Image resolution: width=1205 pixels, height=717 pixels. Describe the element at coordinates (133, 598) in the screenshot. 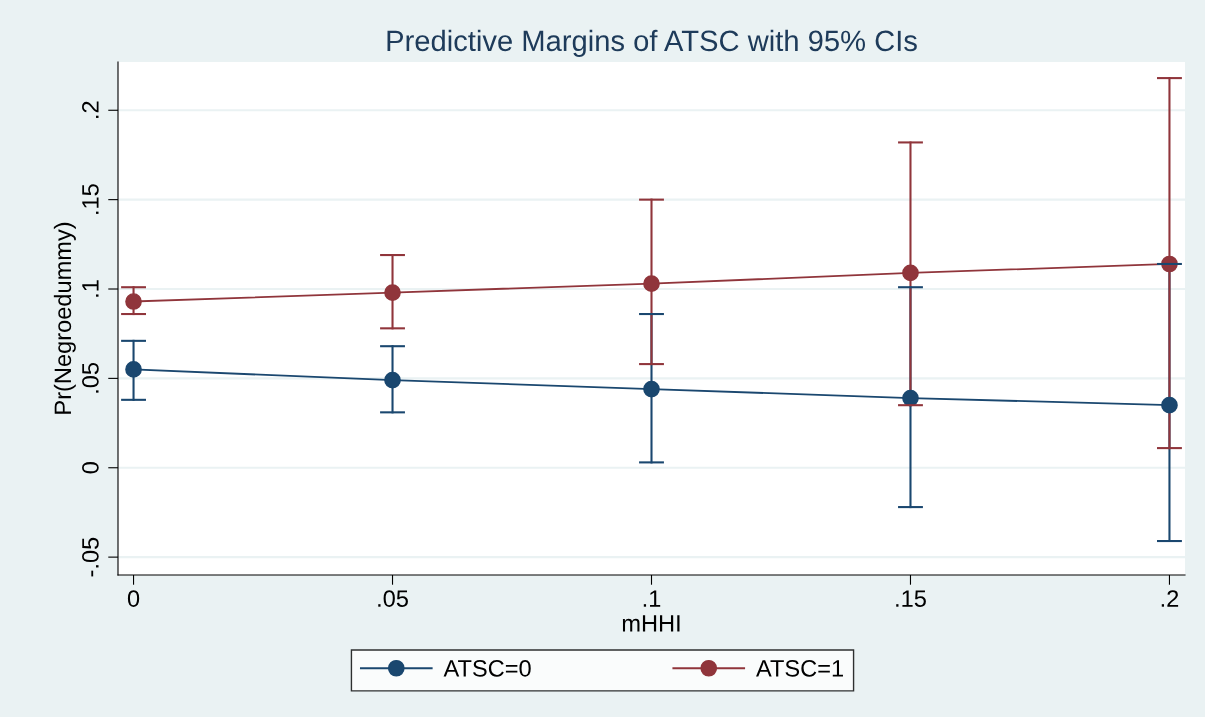

I see `x-tick-label: 0` at that location.